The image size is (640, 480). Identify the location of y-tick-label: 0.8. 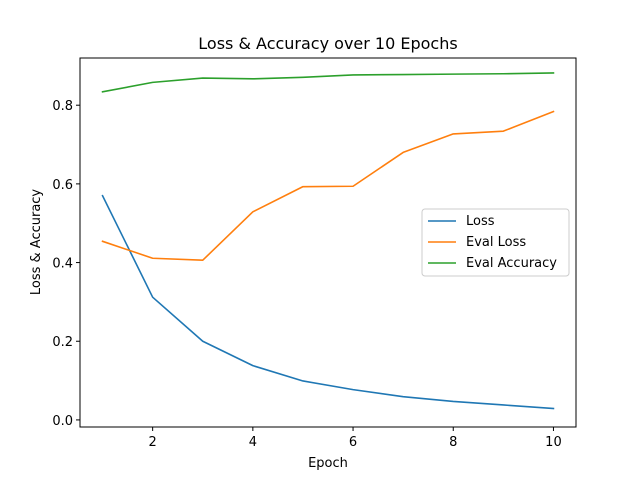
(62, 106).